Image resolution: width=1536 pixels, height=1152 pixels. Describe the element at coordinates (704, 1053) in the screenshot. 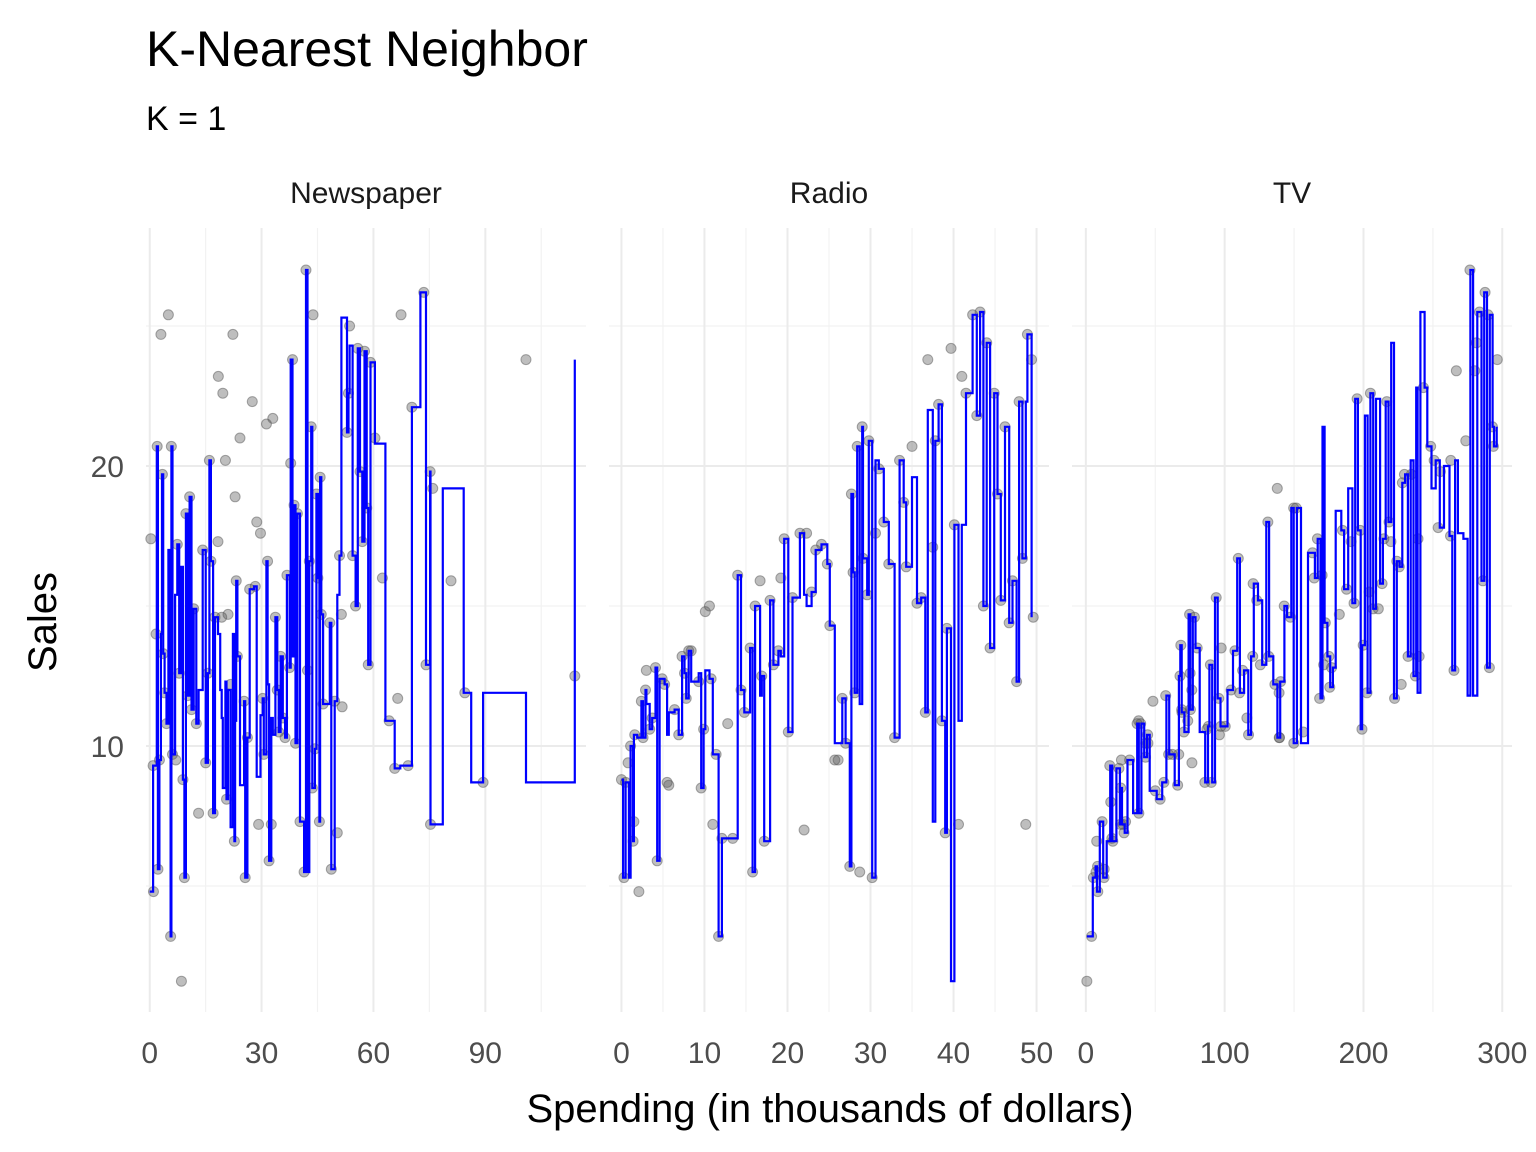

I see `x-tick-label: 10` at that location.